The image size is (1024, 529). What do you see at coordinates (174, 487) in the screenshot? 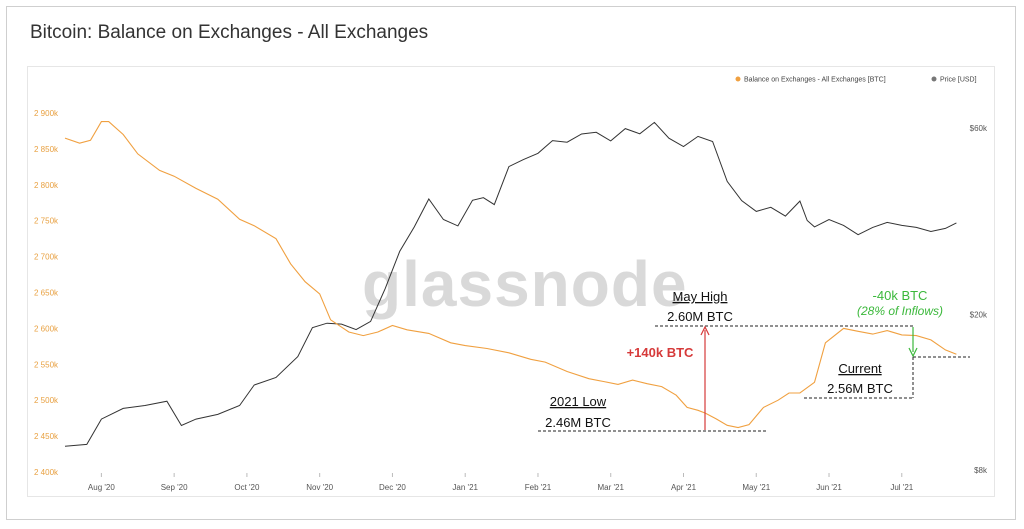
I see `x-tick-label: Sep '20` at bounding box center [174, 487].